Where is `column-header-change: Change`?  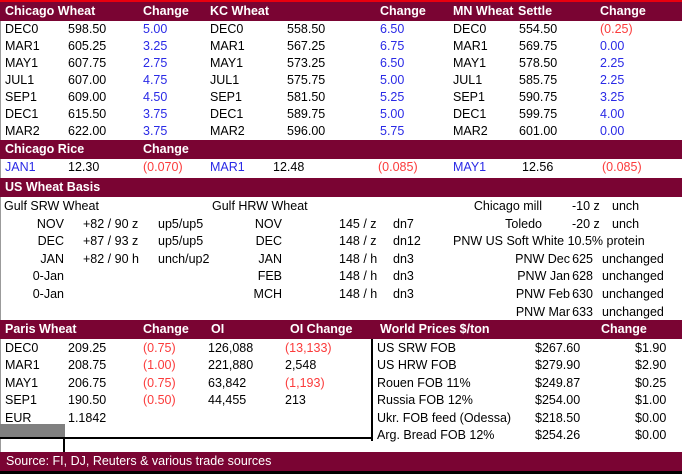 column-header-change: Change is located at coordinates (623, 11).